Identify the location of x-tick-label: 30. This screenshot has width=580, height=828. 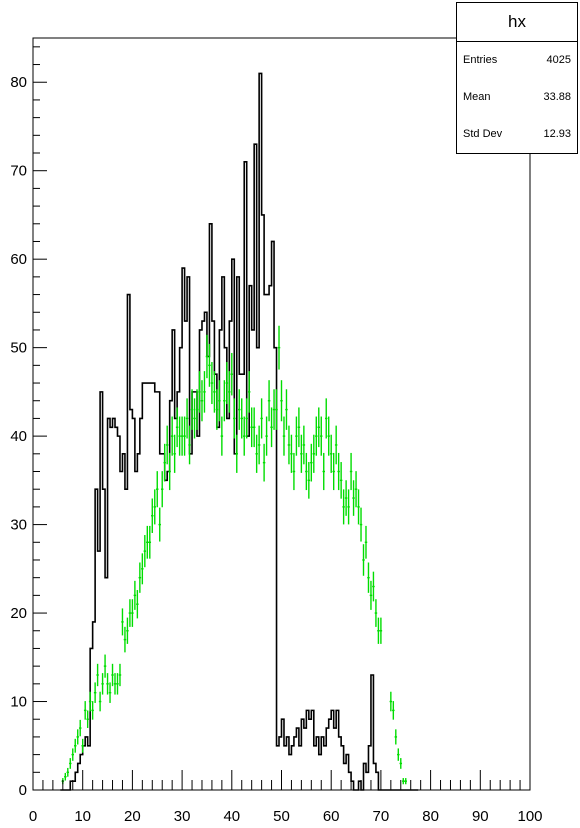
(182, 816).